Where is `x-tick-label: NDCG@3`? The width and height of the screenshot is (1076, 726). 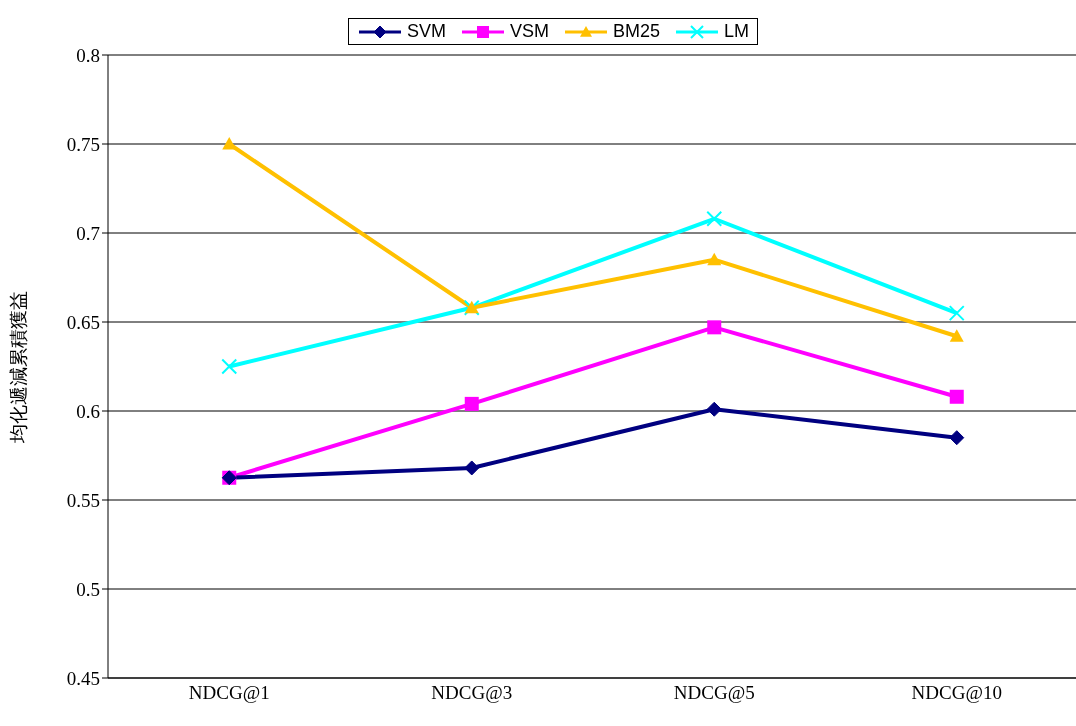
x-tick-label: NDCG@3 is located at coordinates (472, 693).